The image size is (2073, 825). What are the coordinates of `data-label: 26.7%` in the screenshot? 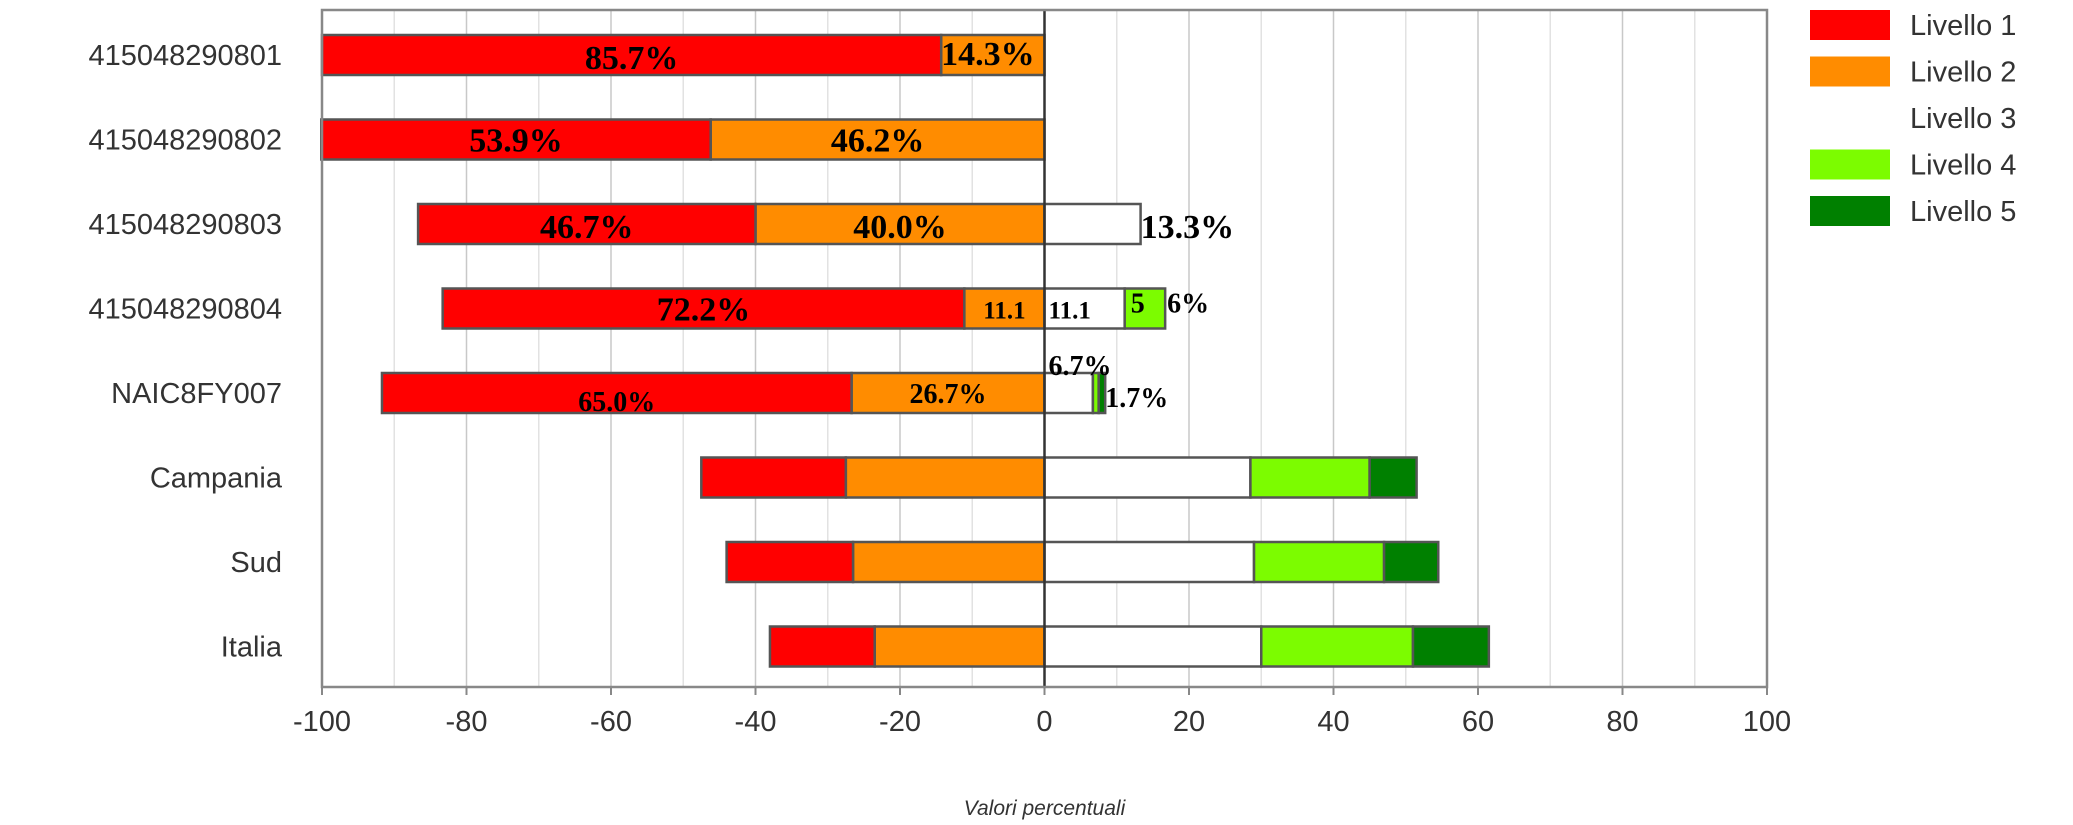 It's located at (948, 394).